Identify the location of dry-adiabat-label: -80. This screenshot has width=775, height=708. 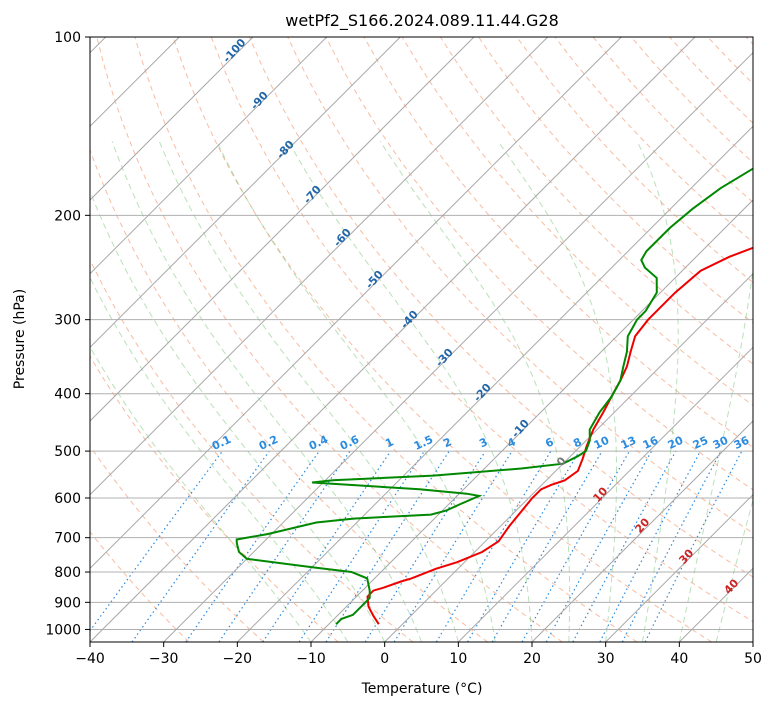
(285, 150).